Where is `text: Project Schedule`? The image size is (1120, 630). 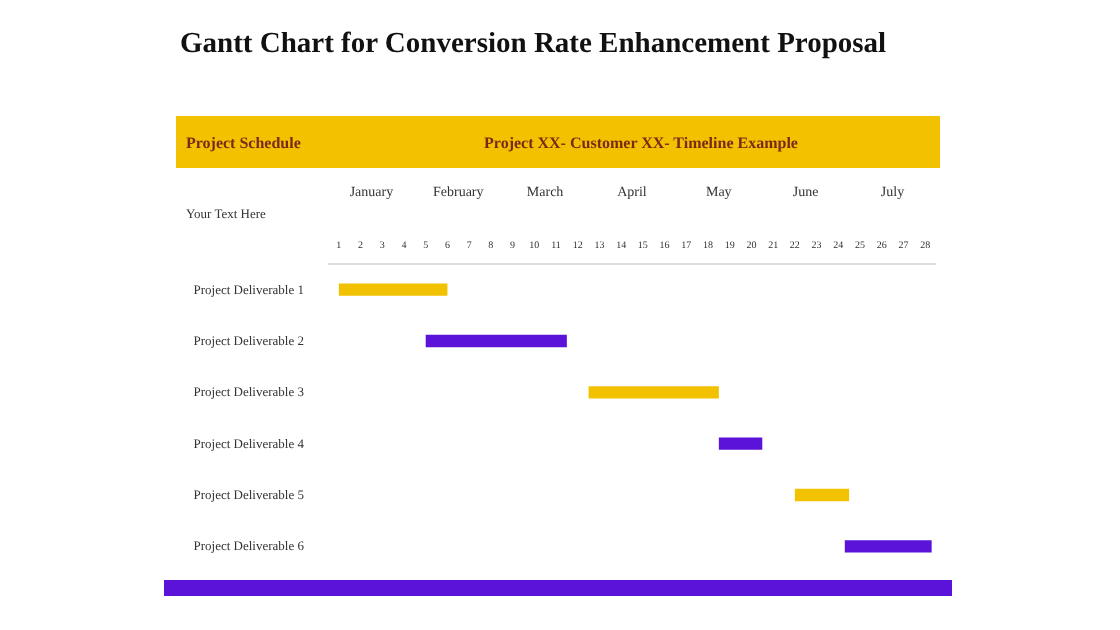 text: Project Schedule is located at coordinates (243, 142).